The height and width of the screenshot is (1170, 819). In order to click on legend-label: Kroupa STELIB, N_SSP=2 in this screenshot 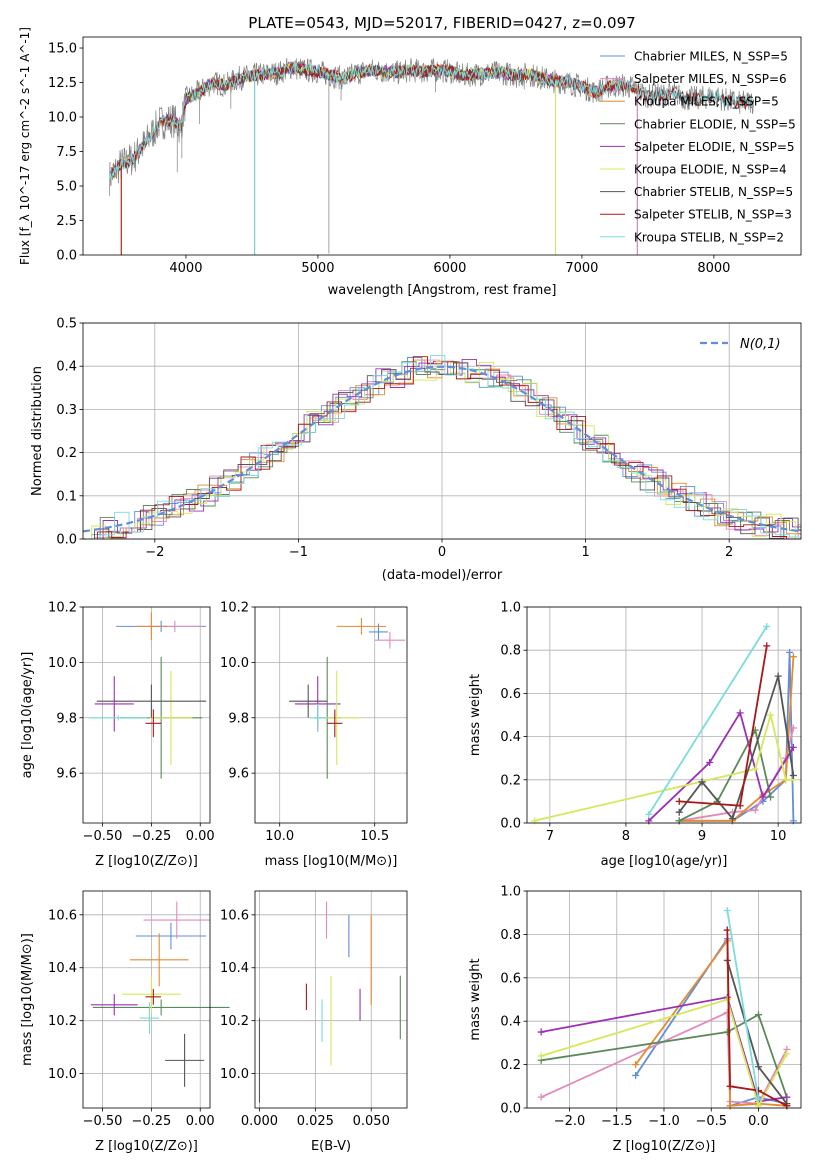, I will do `click(709, 237)`.